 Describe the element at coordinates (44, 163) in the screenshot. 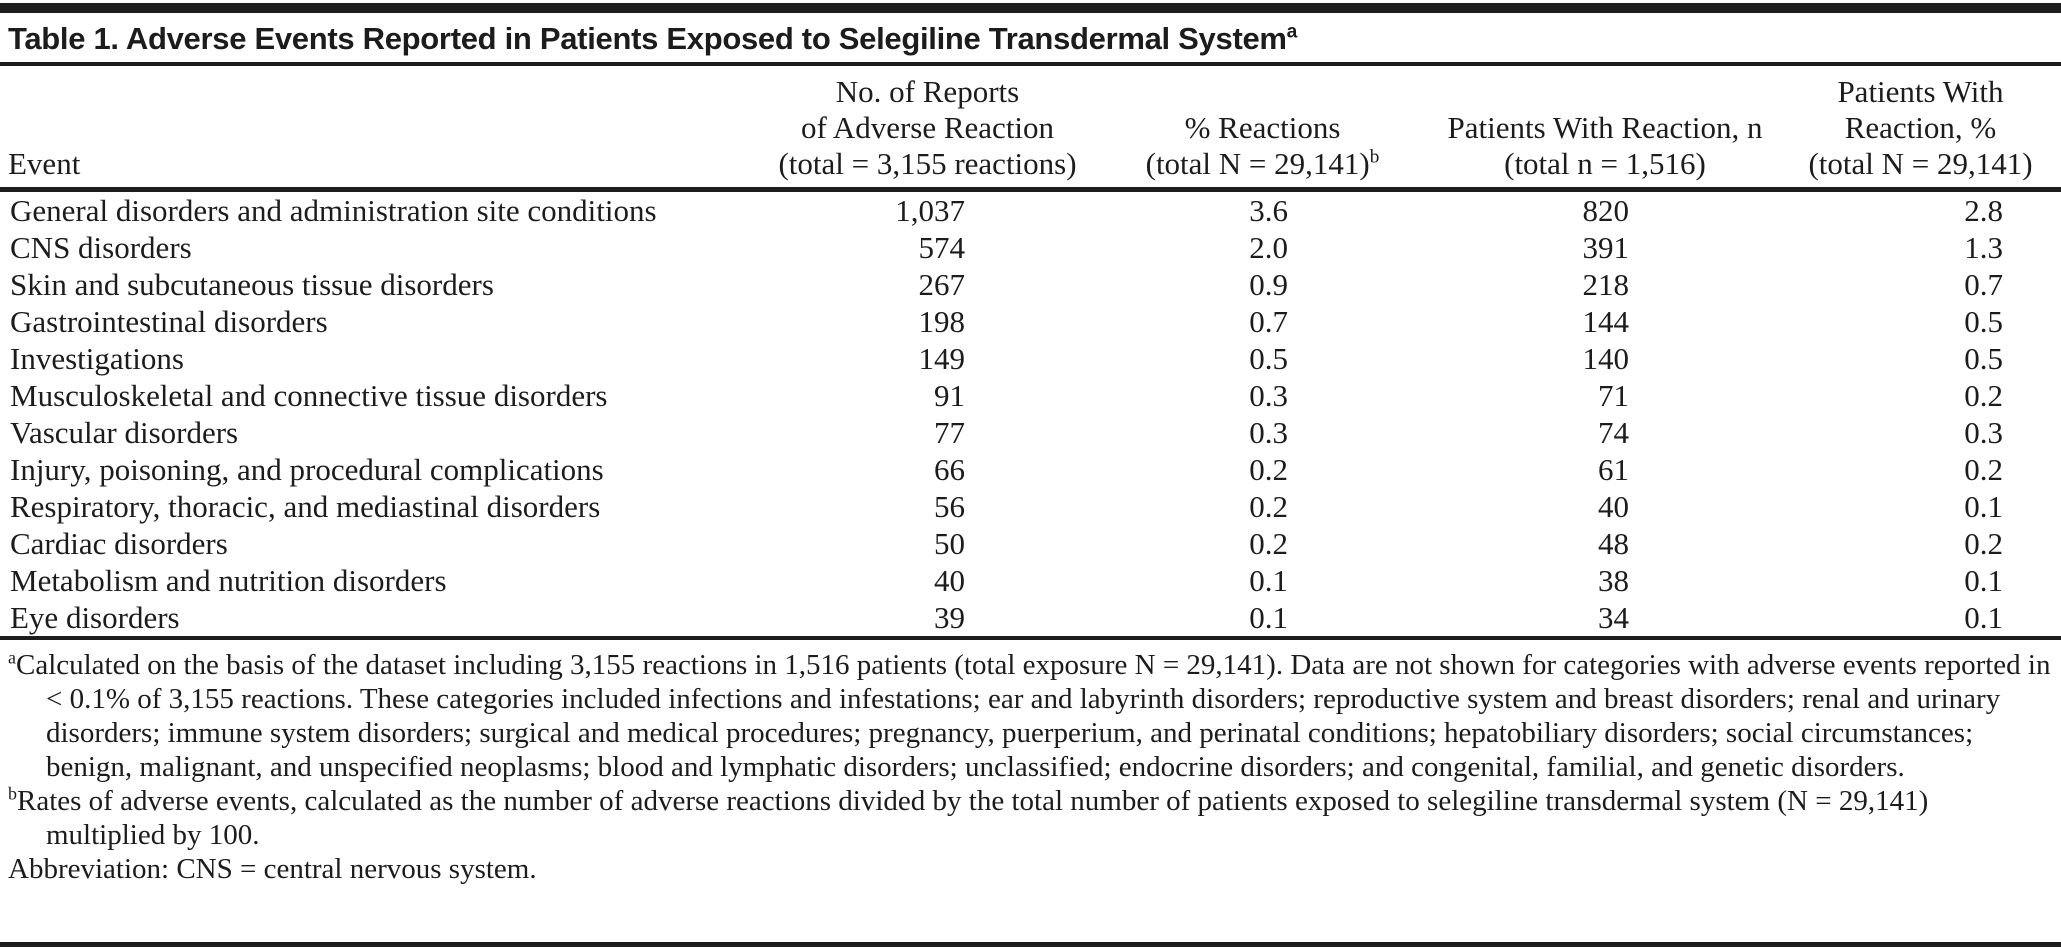

I see `column-header-line: Event` at that location.